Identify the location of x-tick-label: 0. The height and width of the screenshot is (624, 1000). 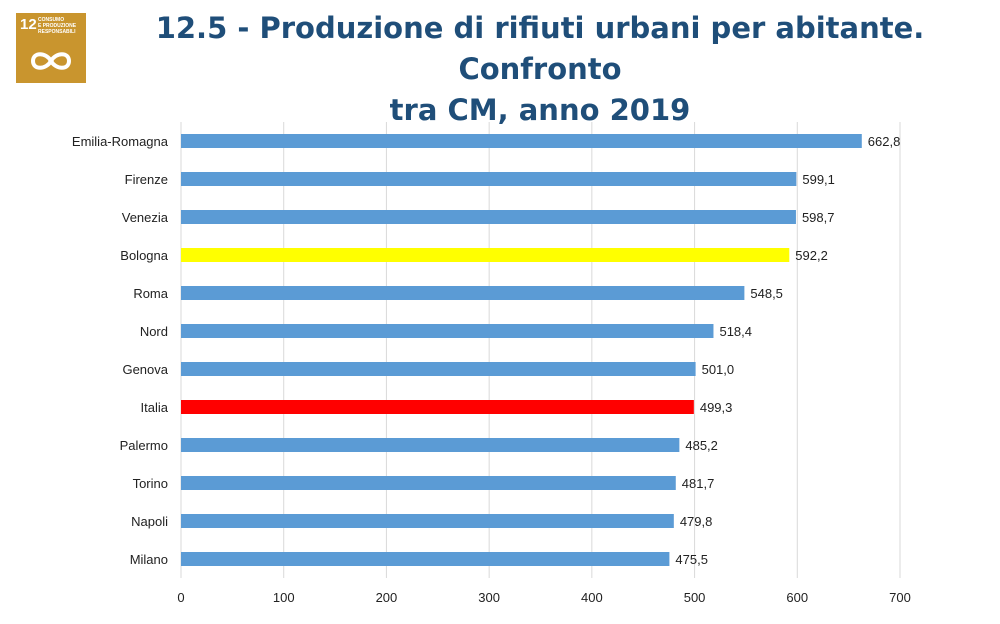
(180, 597).